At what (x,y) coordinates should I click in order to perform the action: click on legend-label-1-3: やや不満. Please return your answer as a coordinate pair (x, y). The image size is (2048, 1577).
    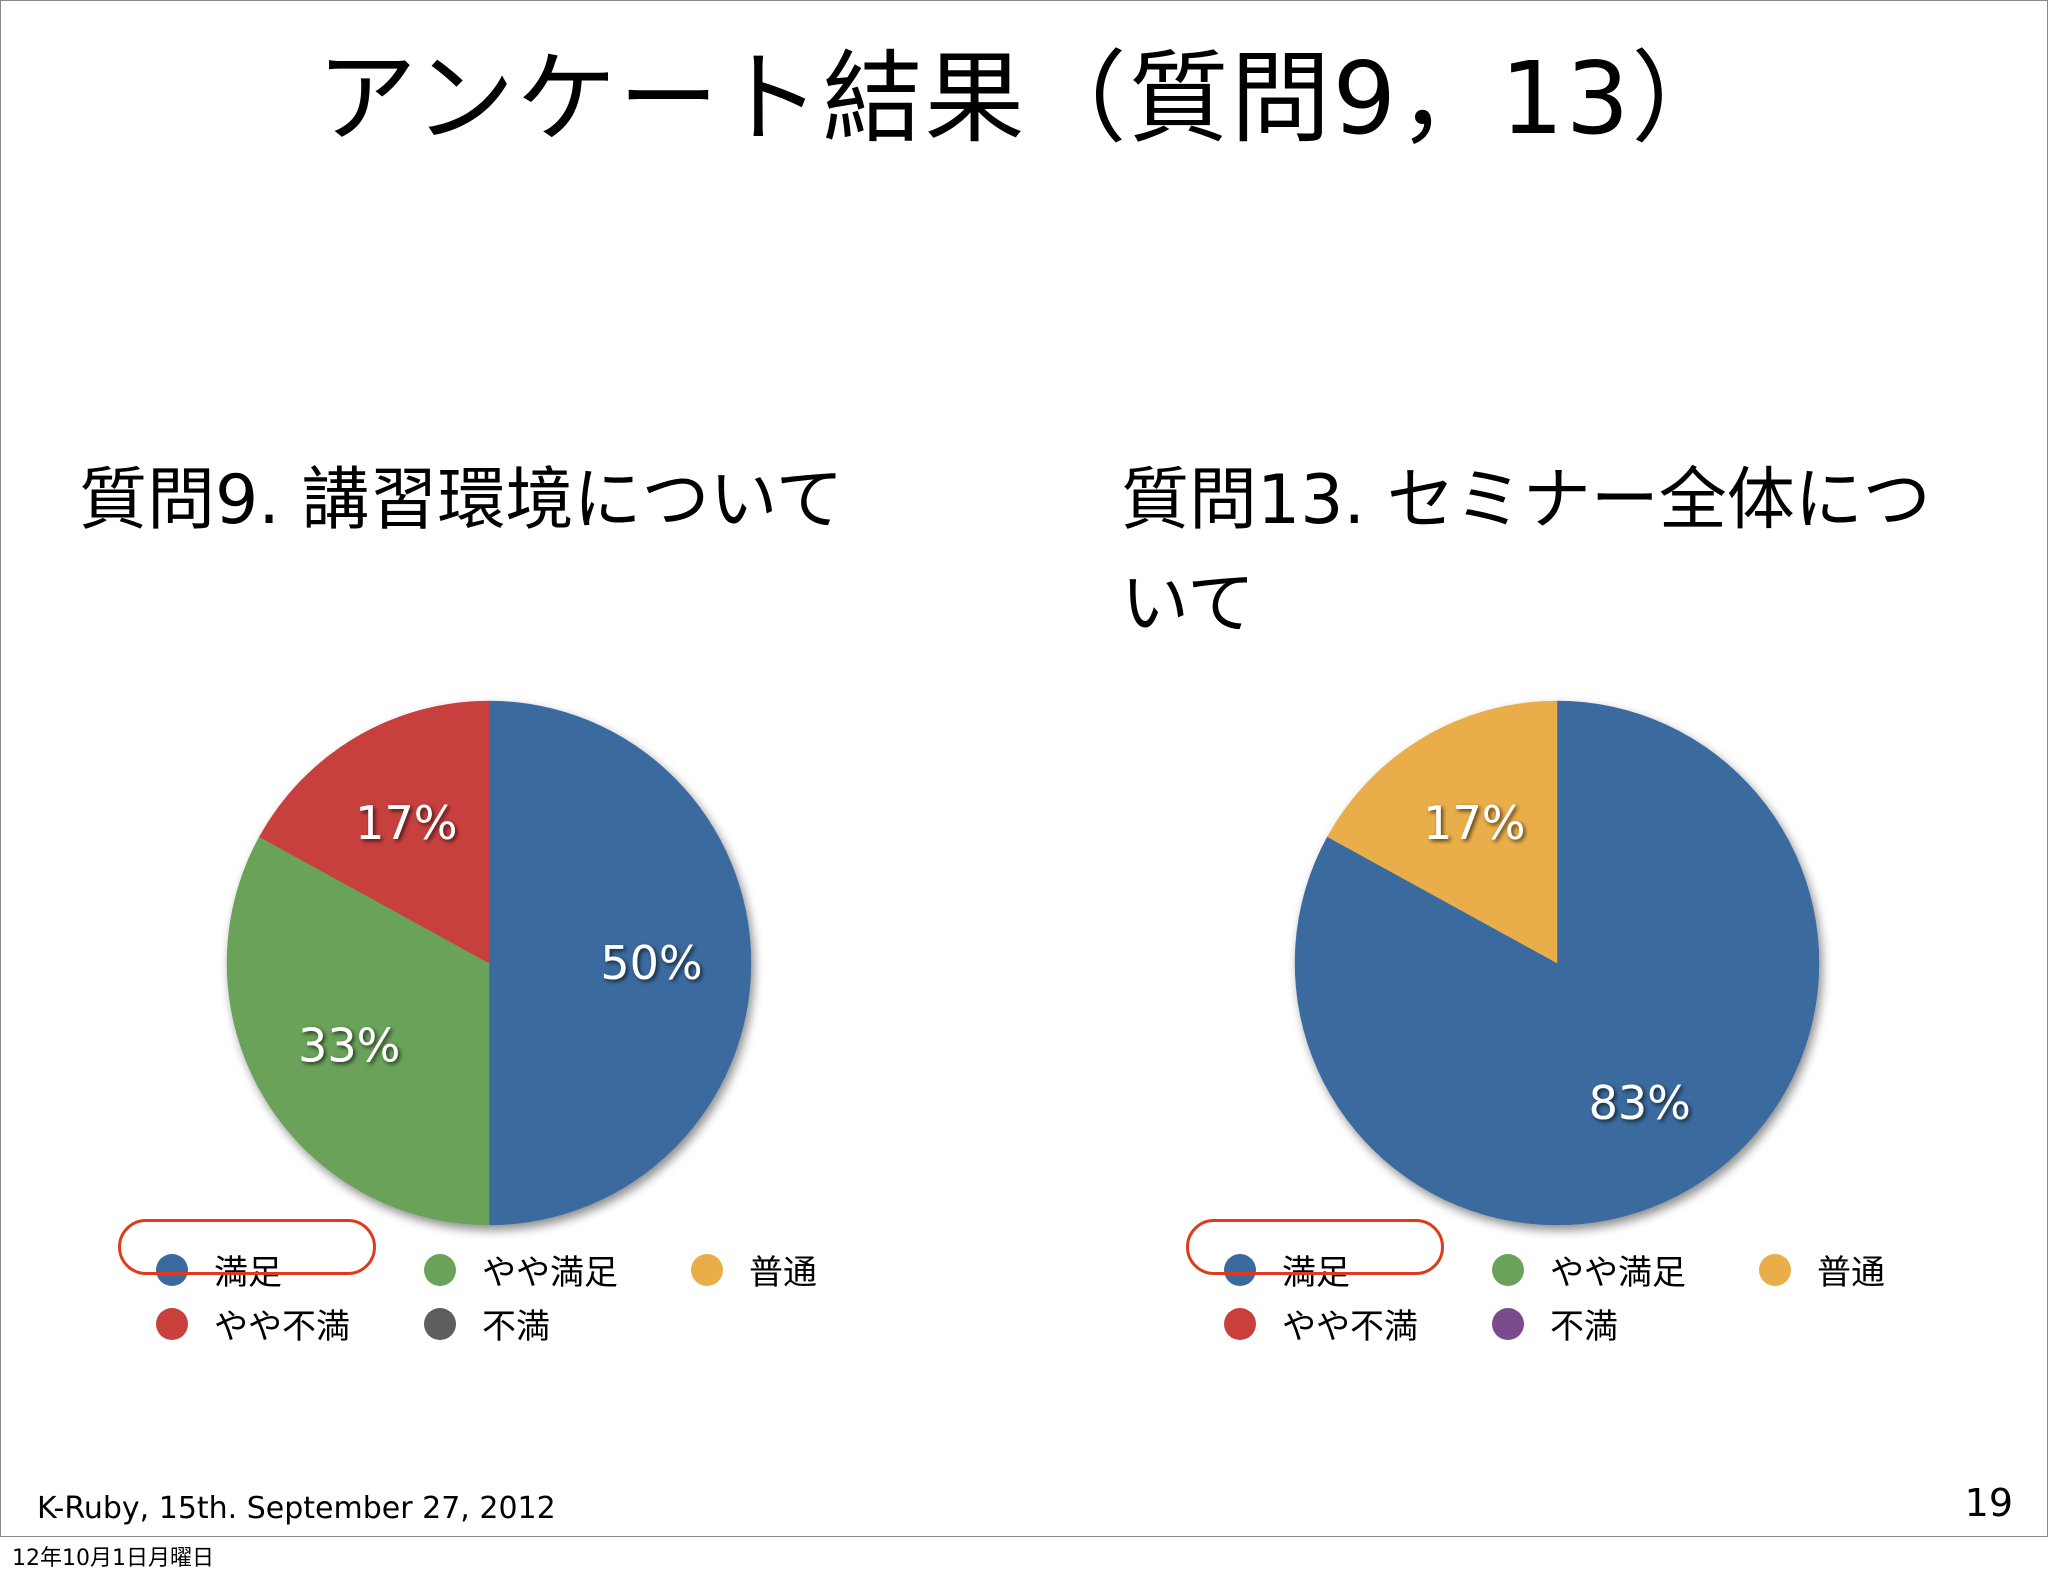
    Looking at the image, I should click on (1350, 1327).